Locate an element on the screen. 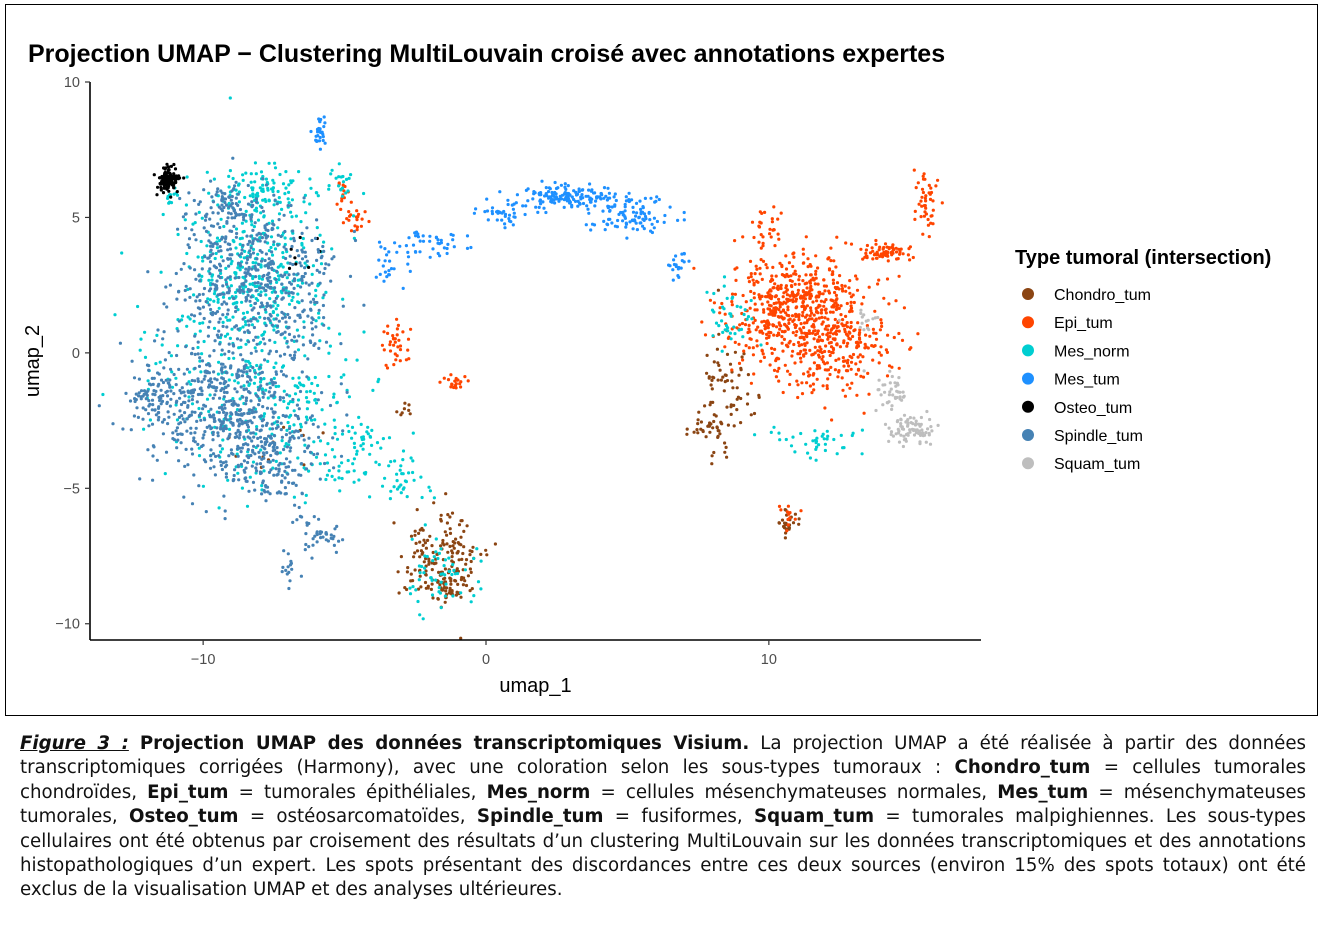 This screenshot has width=1325, height=931. legend-label-Squam_tum: Squam_tum is located at coordinates (1097, 464).